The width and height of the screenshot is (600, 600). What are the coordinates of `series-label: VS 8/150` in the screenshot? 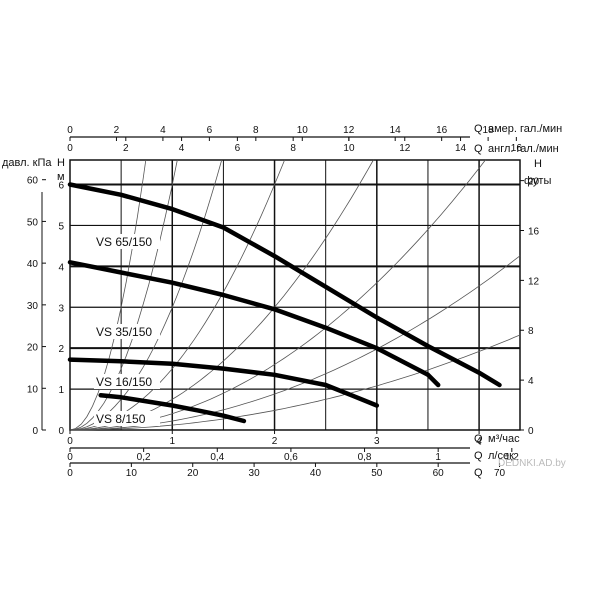 It's located at (121, 419).